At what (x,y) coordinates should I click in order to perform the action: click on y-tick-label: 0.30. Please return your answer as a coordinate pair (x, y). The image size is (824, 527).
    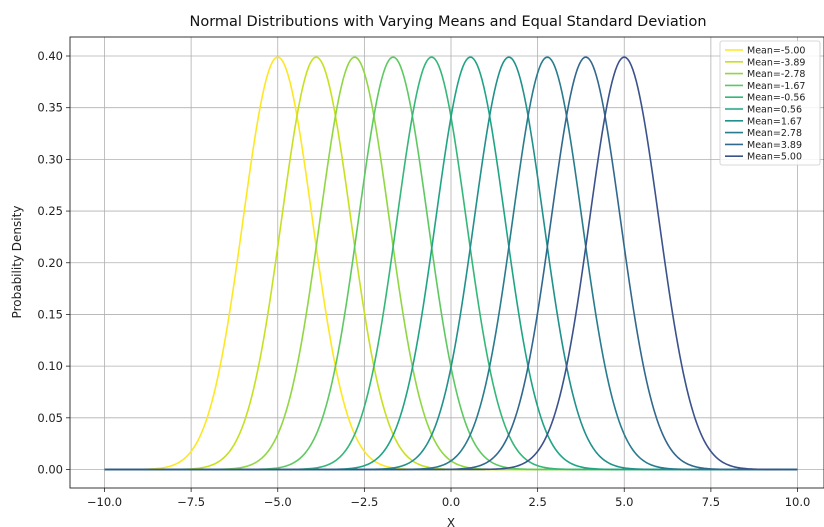
    Looking at the image, I should click on (50, 159).